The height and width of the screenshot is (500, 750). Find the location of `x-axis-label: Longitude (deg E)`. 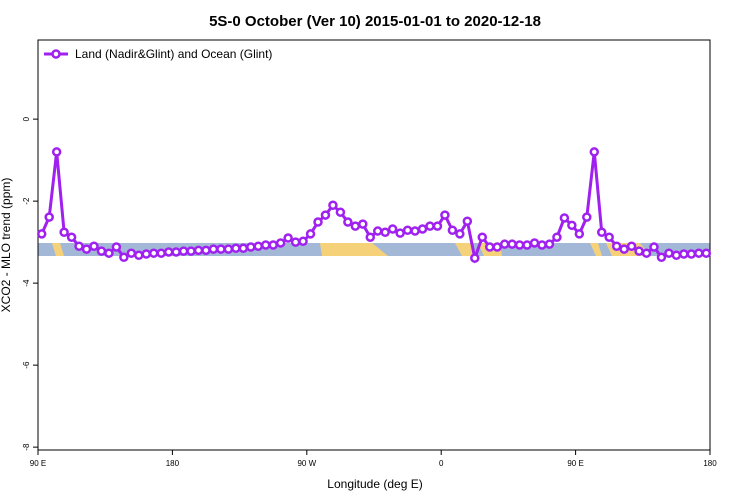

x-axis-label: Longitude (deg E) is located at coordinates (374, 484).